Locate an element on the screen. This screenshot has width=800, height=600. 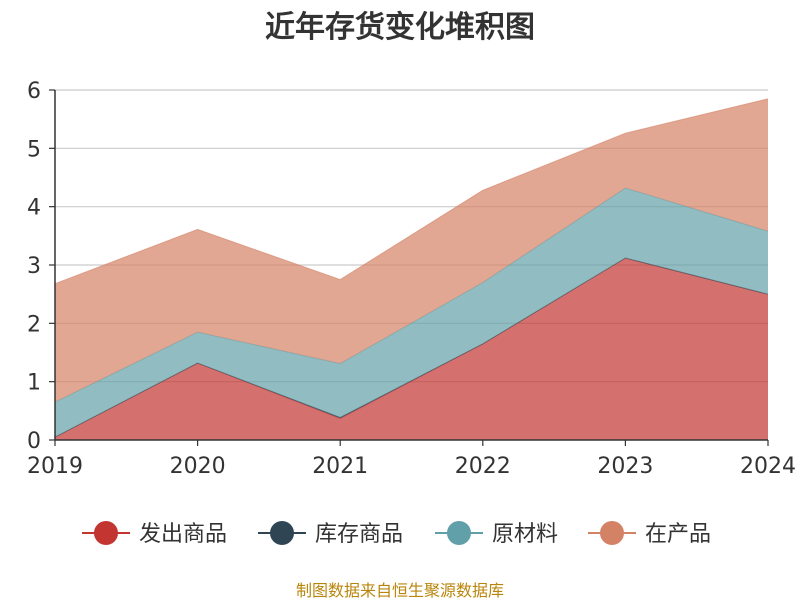
y-tick-label: 1 is located at coordinates (34, 383).